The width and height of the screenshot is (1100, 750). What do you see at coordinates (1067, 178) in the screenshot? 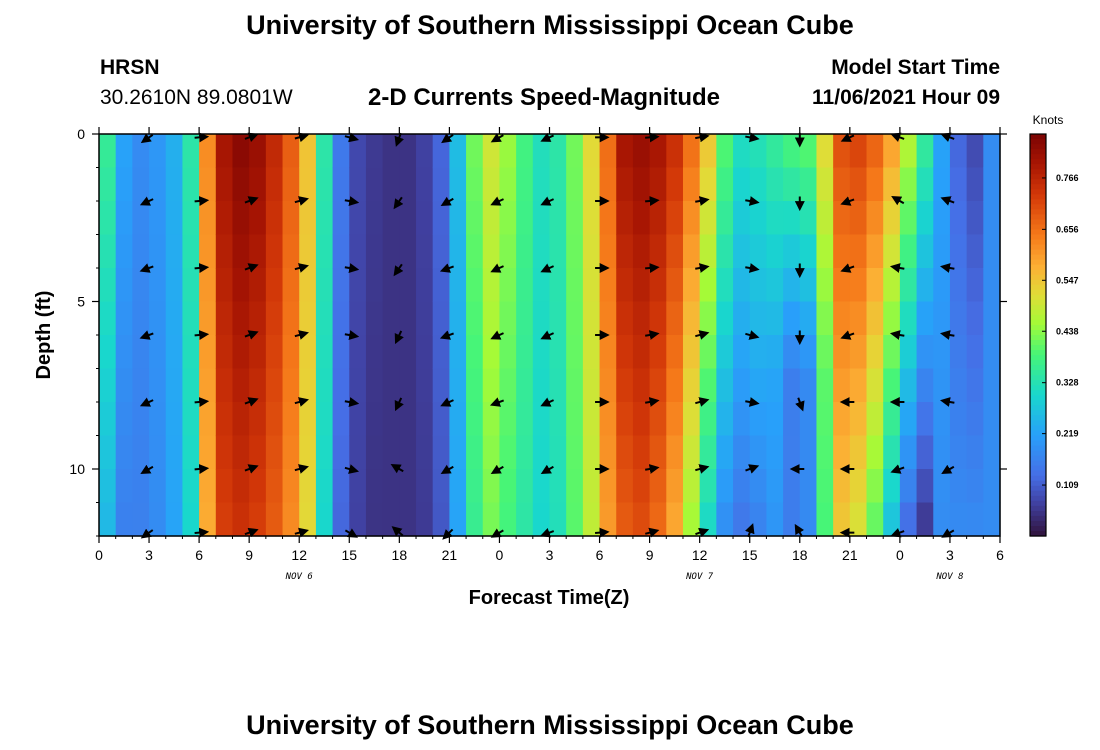
I see `colorbar-tick-label: 0.766` at bounding box center [1067, 178].